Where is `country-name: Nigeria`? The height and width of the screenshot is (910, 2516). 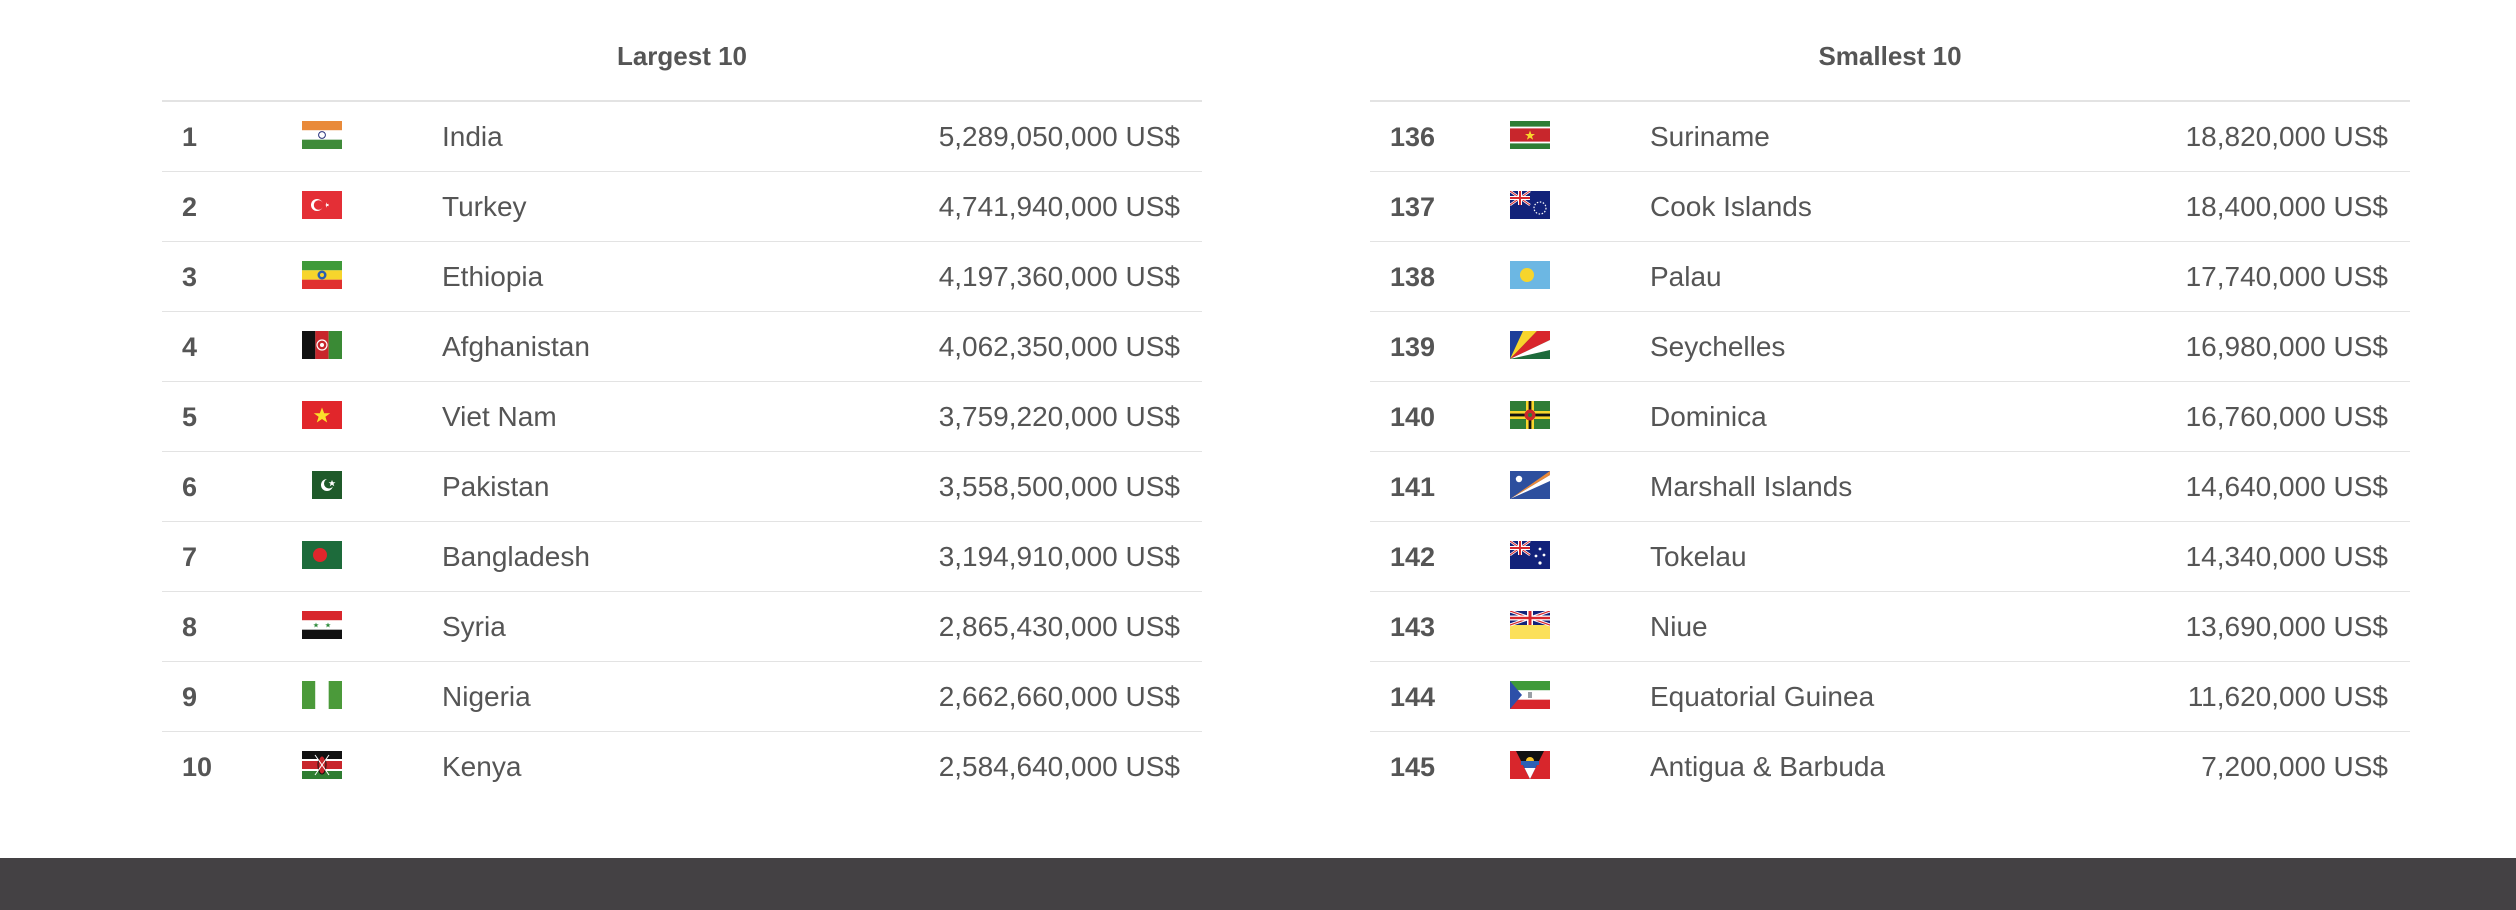
country-name: Nigeria is located at coordinates (486, 696).